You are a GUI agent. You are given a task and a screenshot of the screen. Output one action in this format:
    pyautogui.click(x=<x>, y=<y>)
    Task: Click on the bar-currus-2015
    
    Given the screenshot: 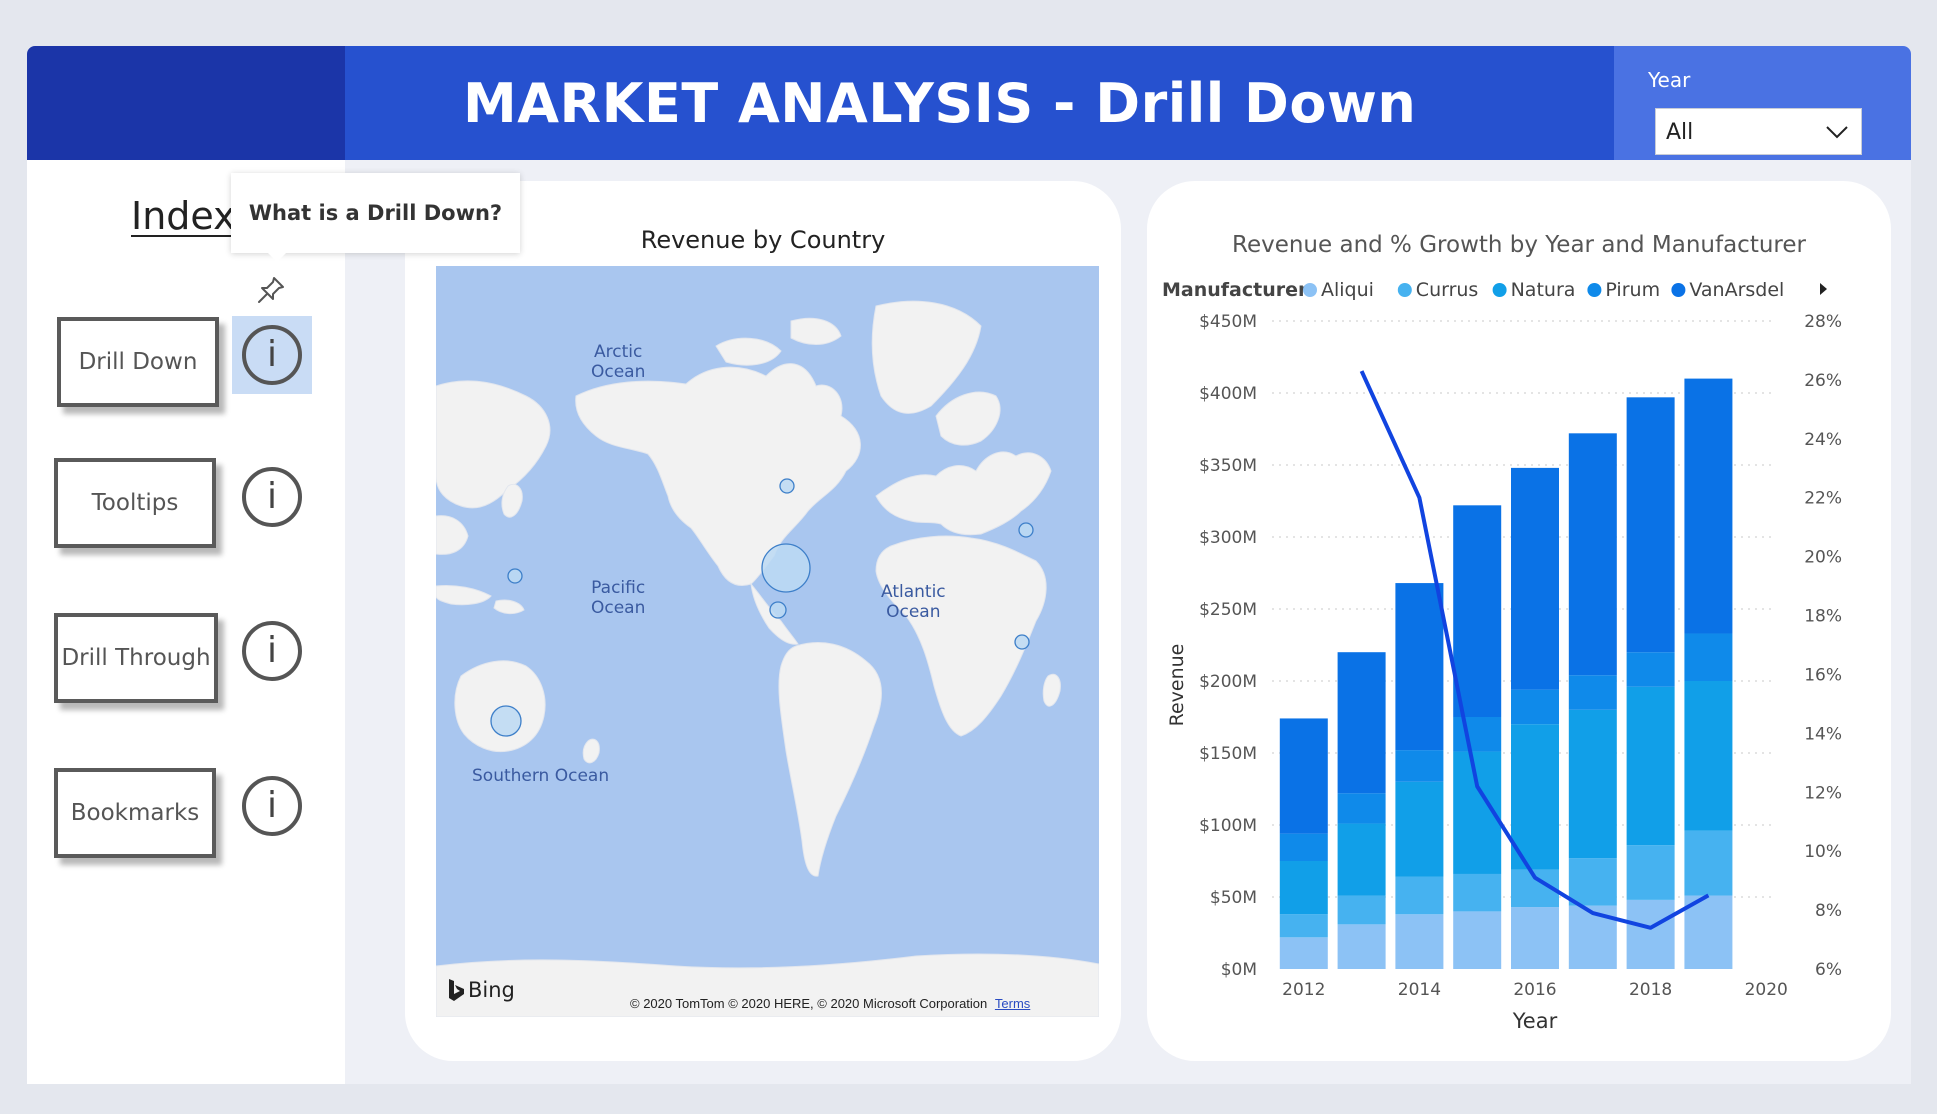 What is the action you would take?
    pyautogui.click(x=1477, y=892)
    